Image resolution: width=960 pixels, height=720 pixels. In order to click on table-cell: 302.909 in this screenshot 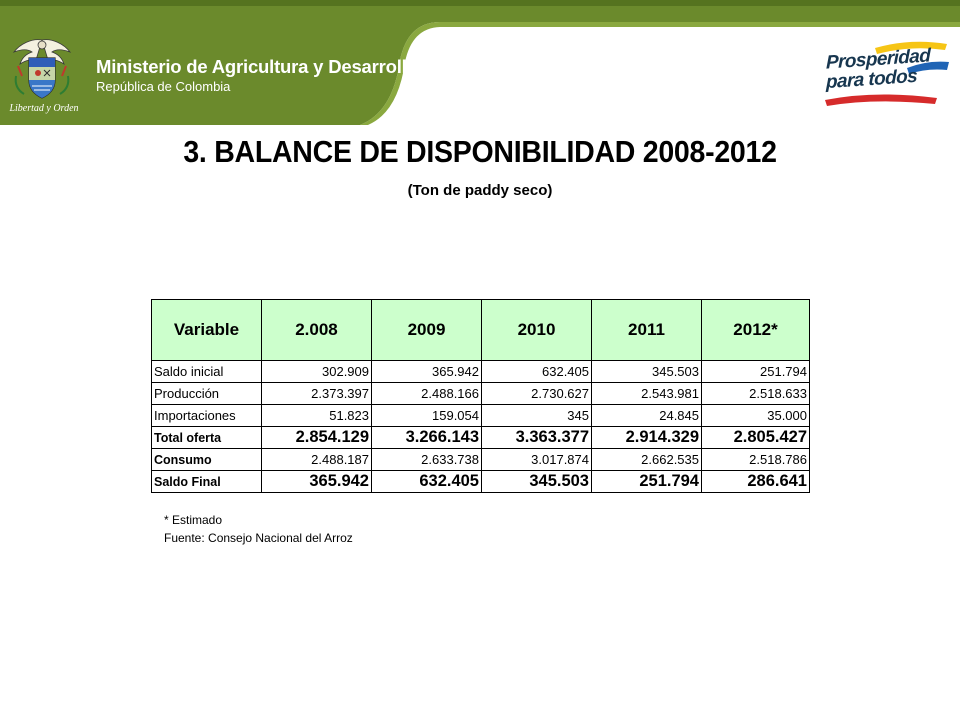, I will do `click(316, 371)`.